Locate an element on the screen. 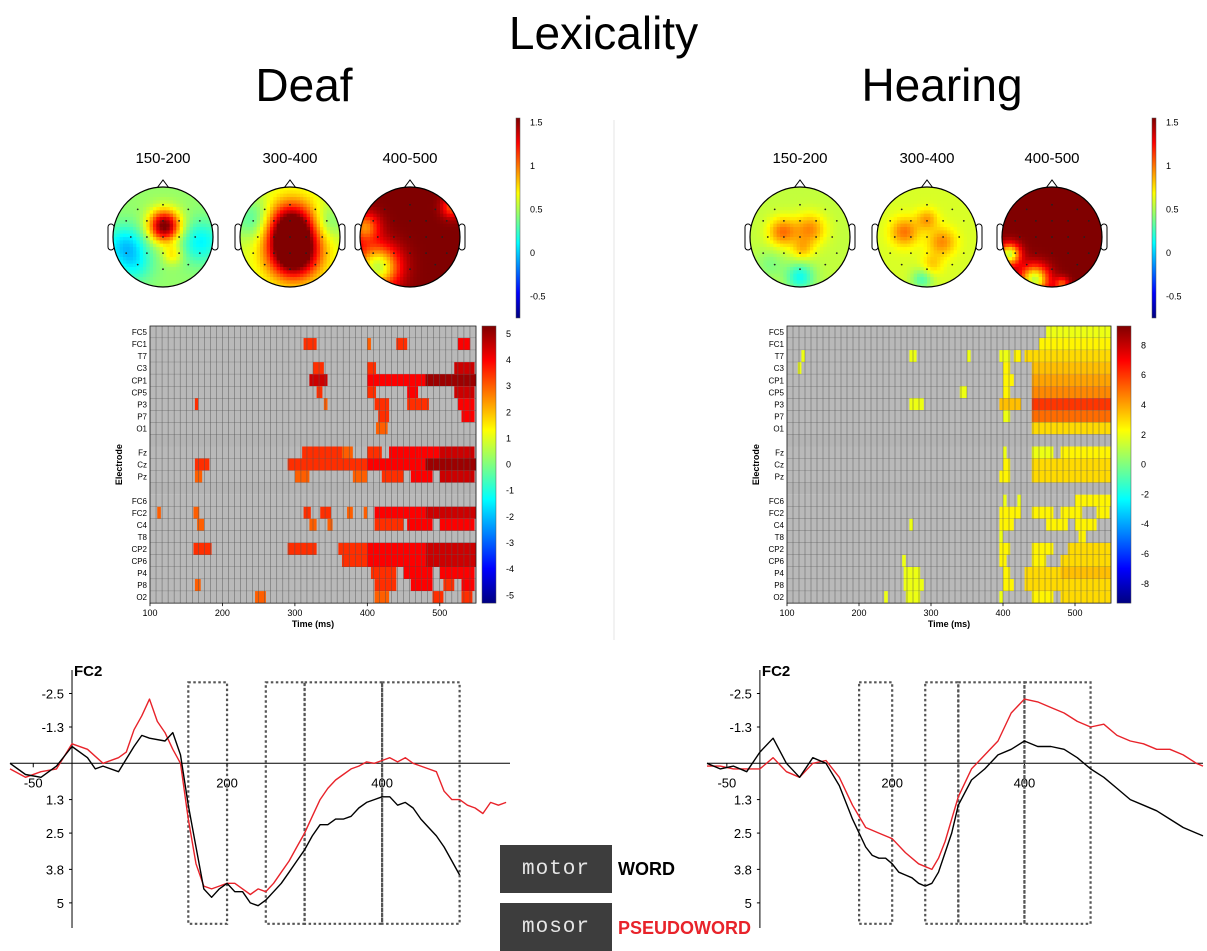 The height and width of the screenshot is (951, 1207). raster-deaf-colorbar-tick-label: -4 is located at coordinates (510, 569).